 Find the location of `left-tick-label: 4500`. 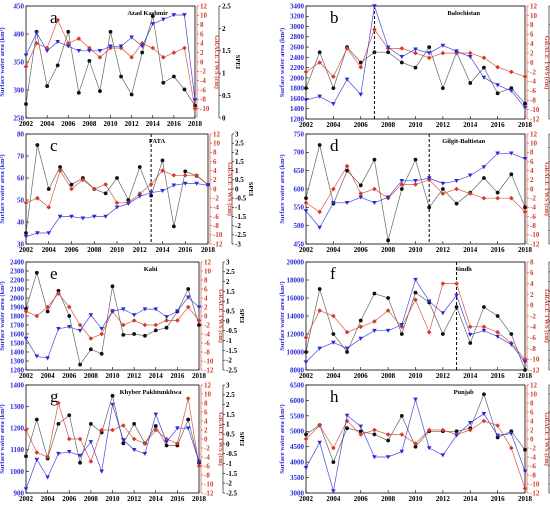

left-tick-label: 4500 is located at coordinates (297, 447).